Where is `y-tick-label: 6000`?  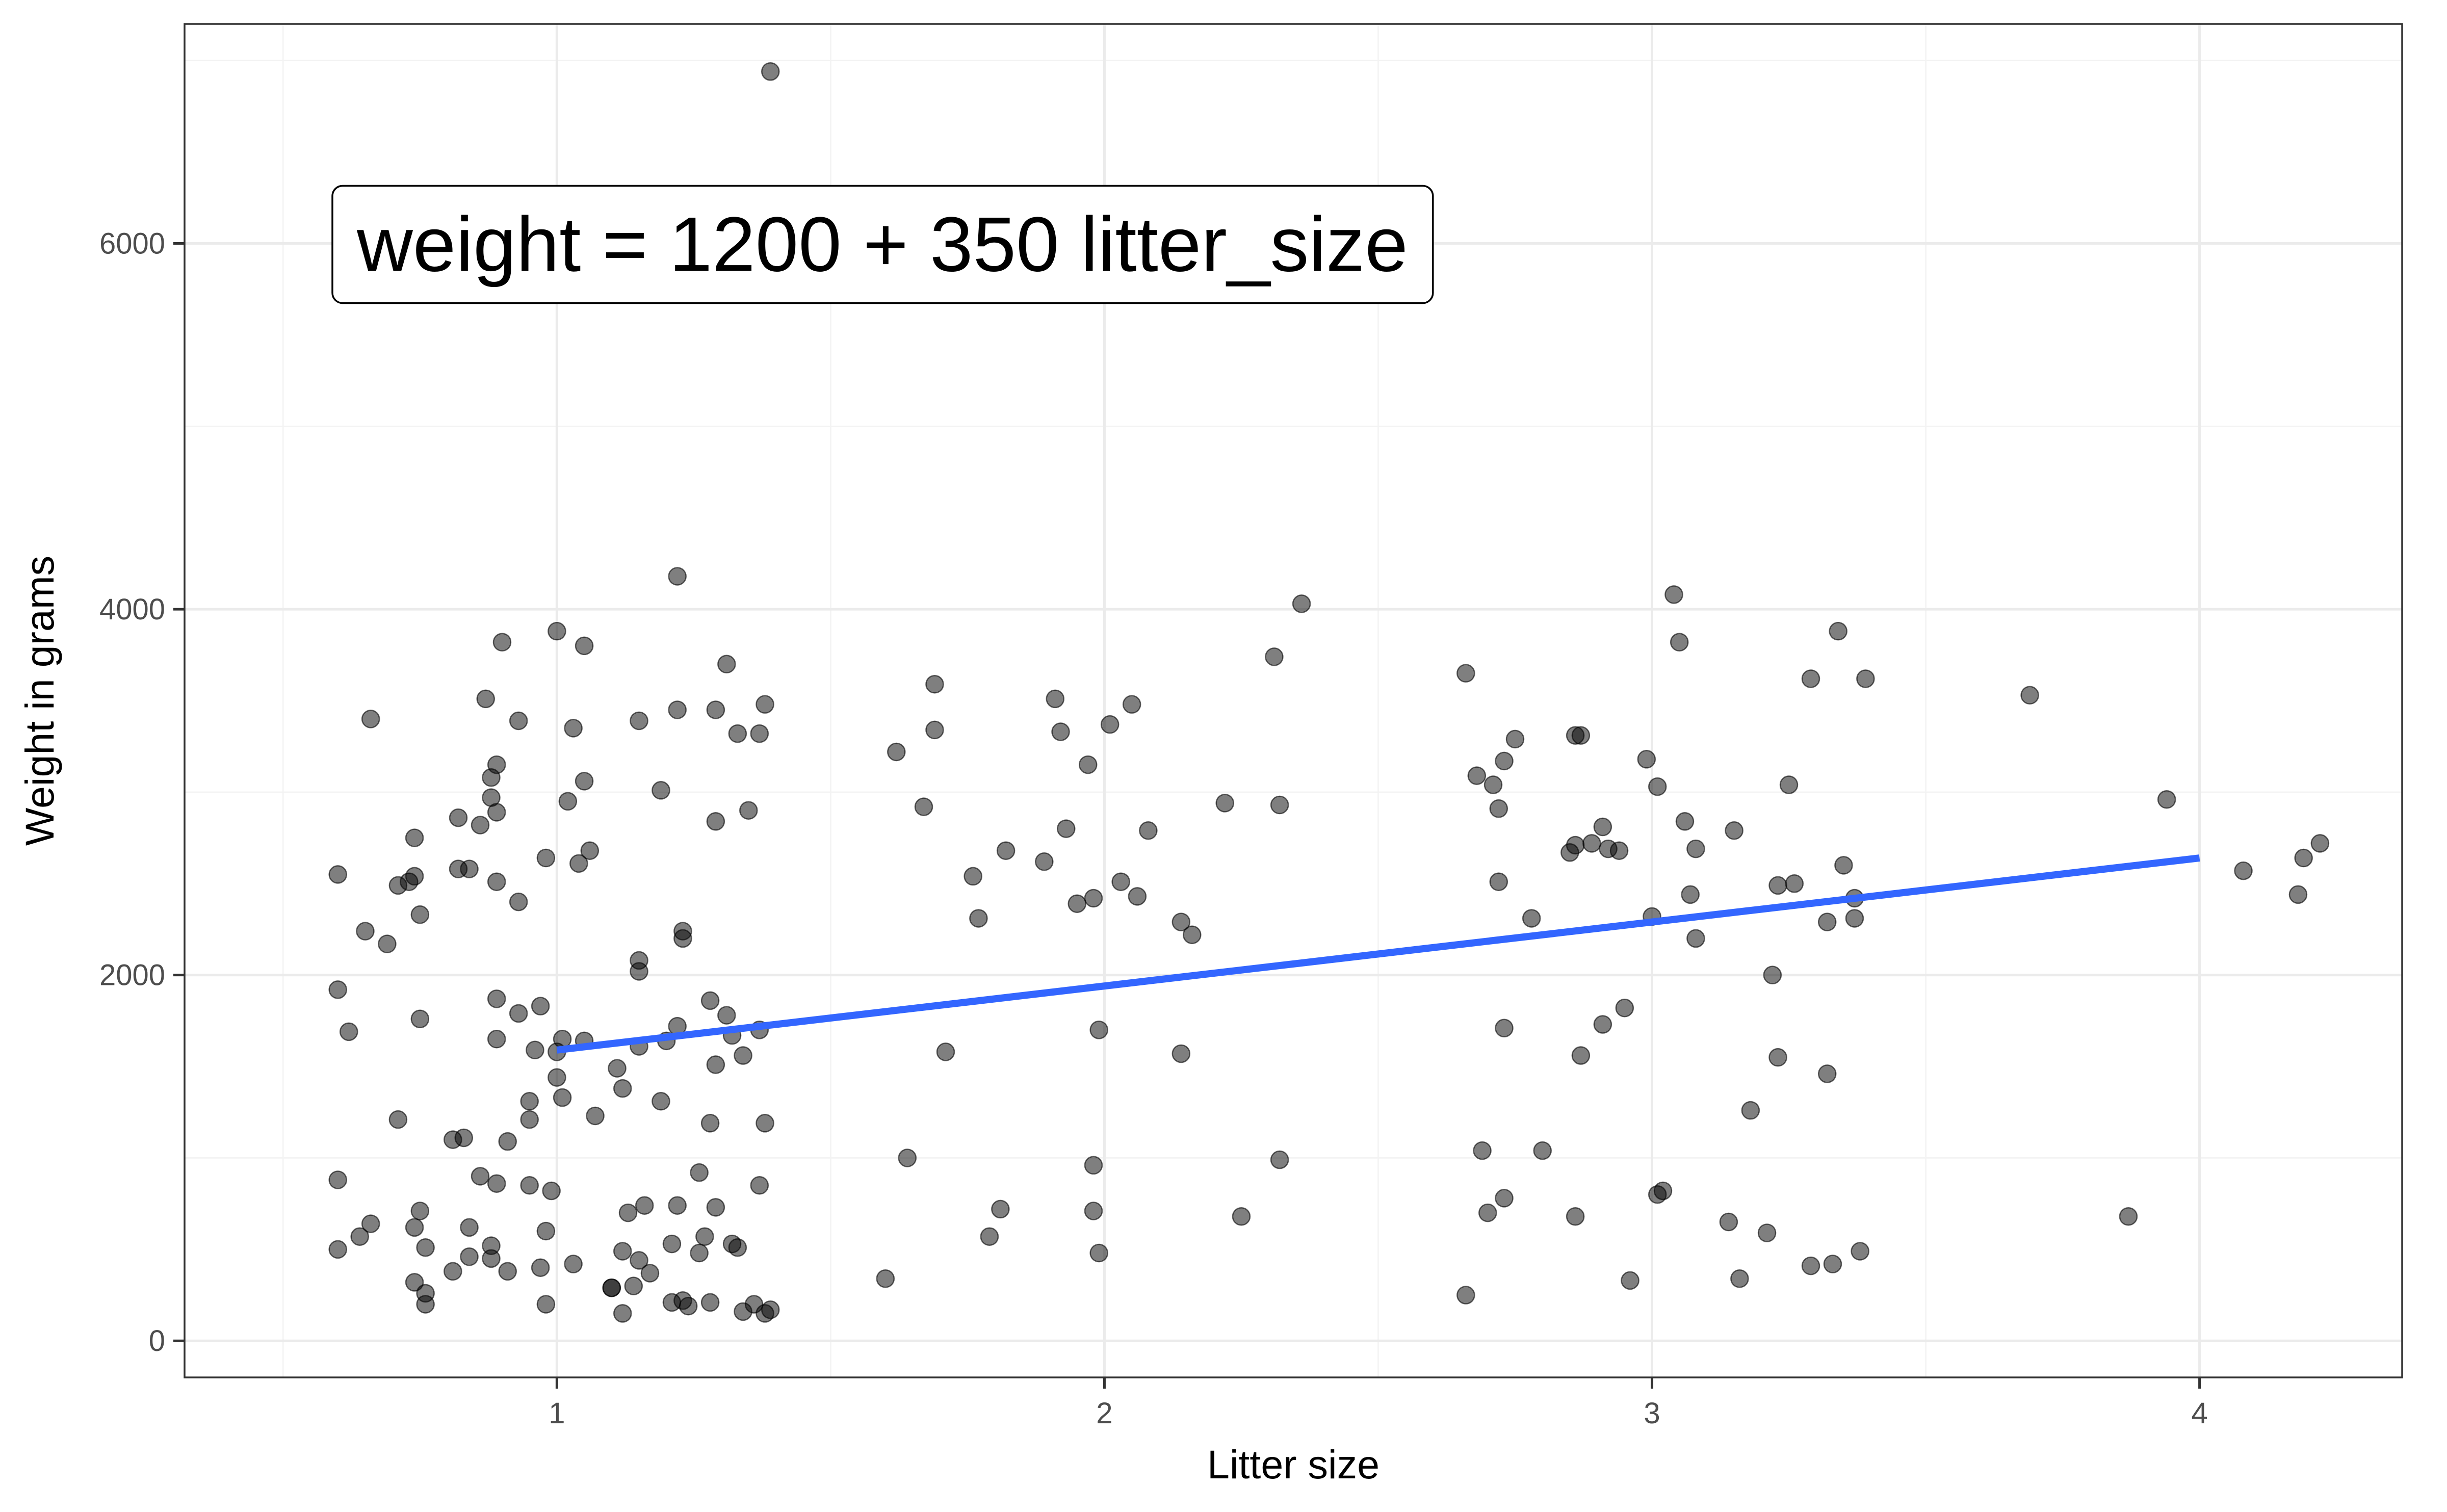
y-tick-label: 6000 is located at coordinates (132, 243).